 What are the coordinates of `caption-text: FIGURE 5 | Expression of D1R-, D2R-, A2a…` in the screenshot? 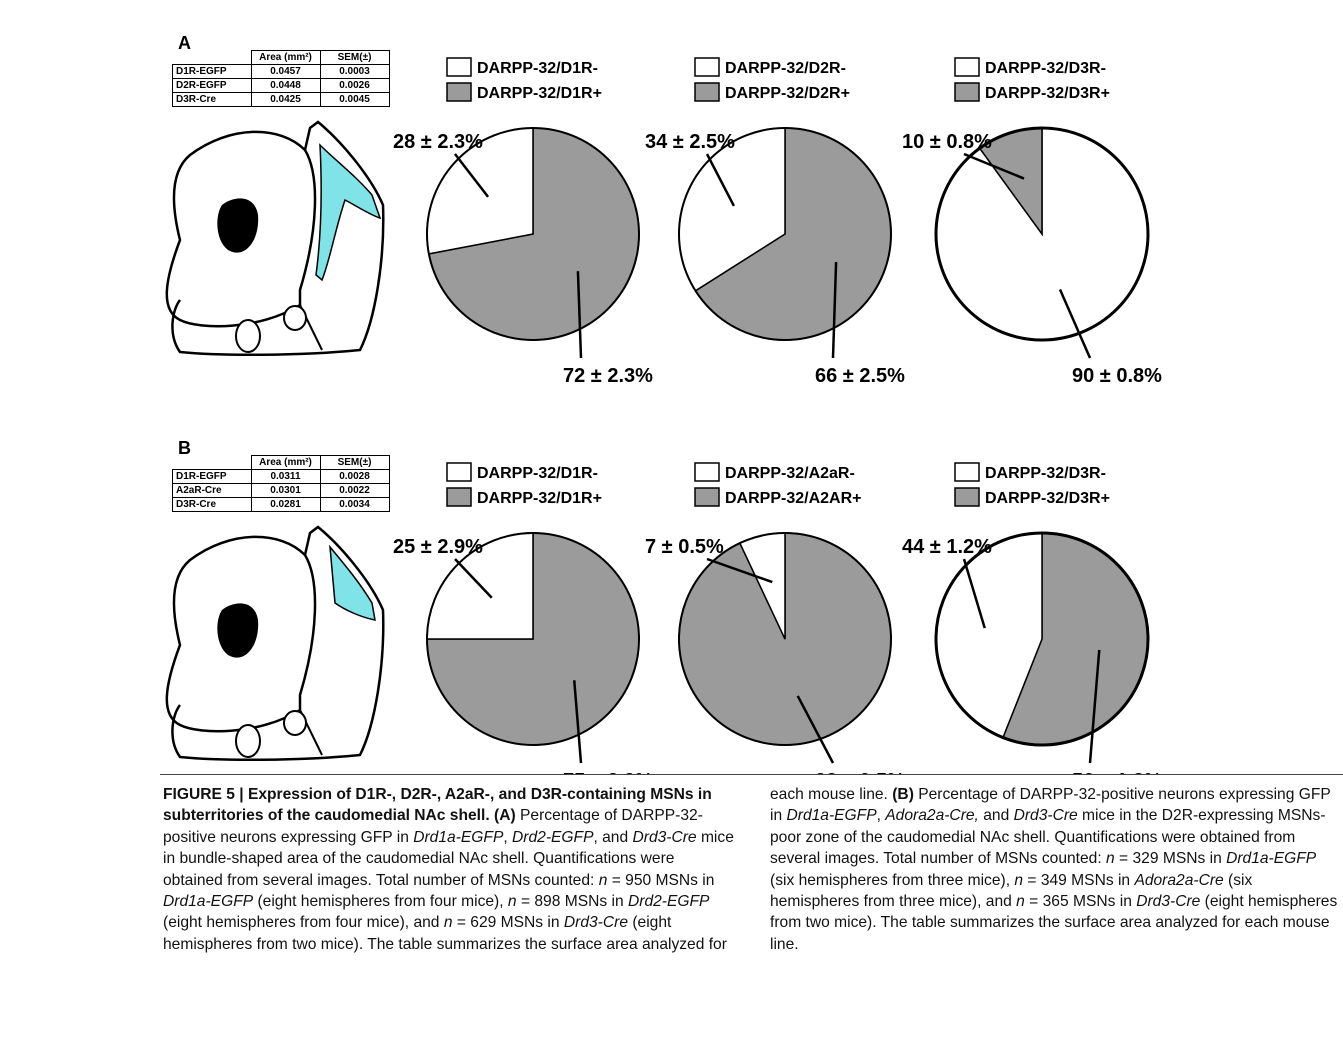 It's located at (437, 805).